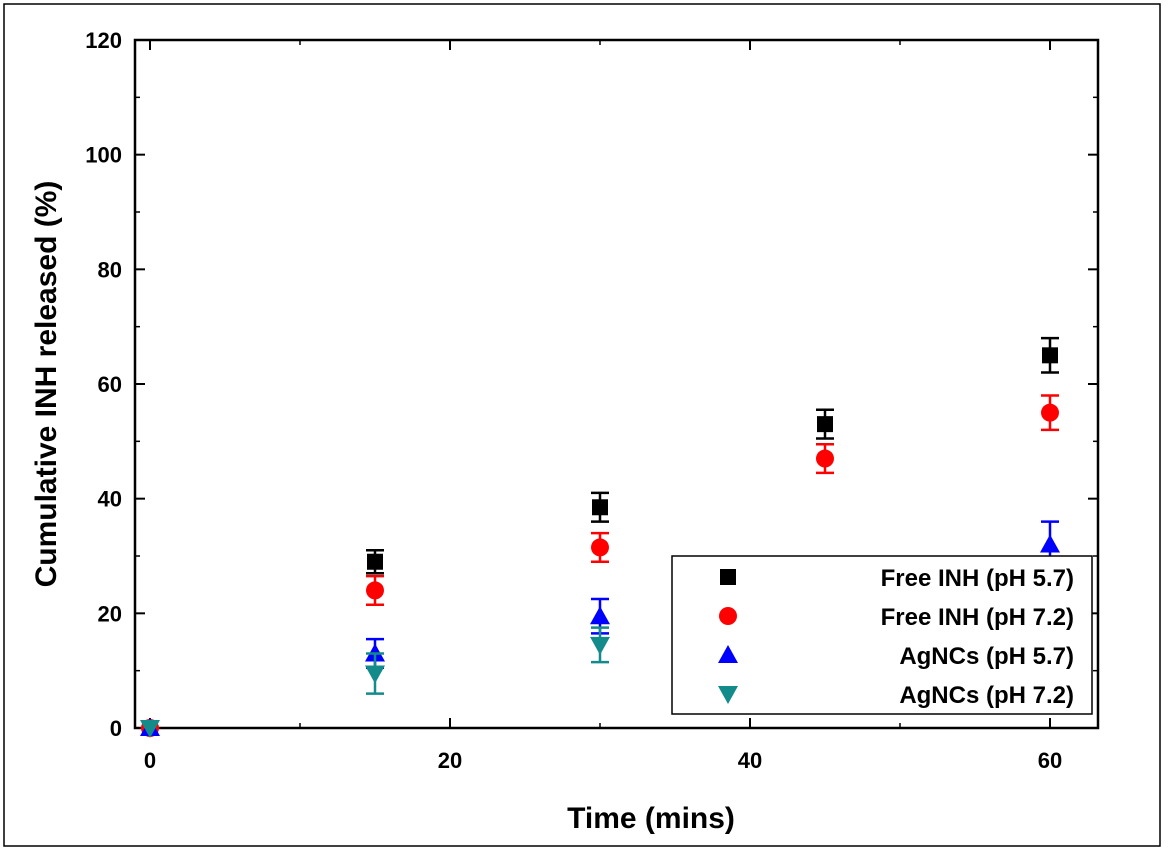  Describe the element at coordinates (986, 695) in the screenshot. I see `legend-label: AgNCs (pH 7.2)` at that location.